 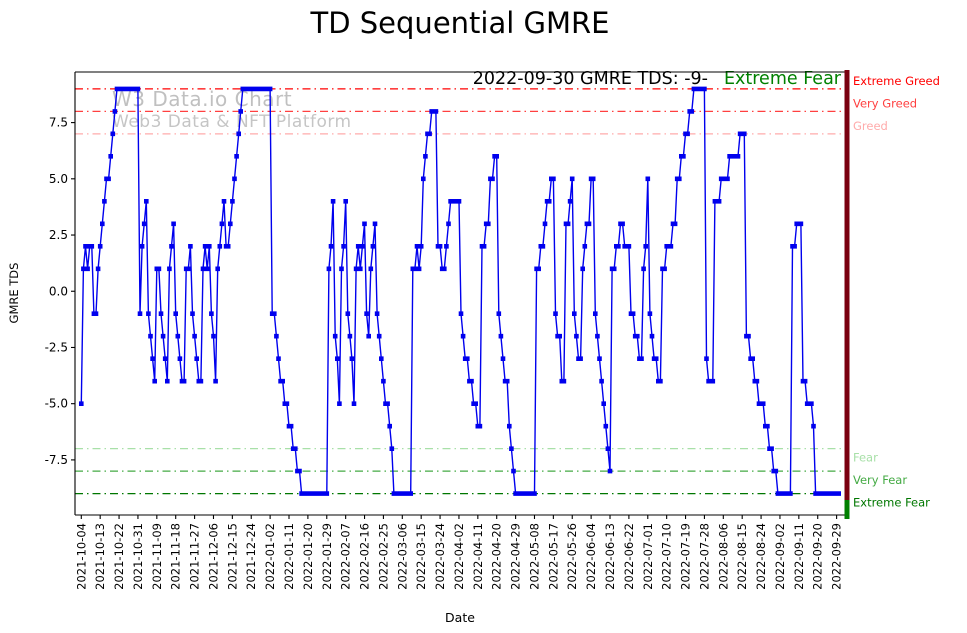 What do you see at coordinates (421, 556) in the screenshot?
I see `x-tick-label: 2022-03-15` at bounding box center [421, 556].